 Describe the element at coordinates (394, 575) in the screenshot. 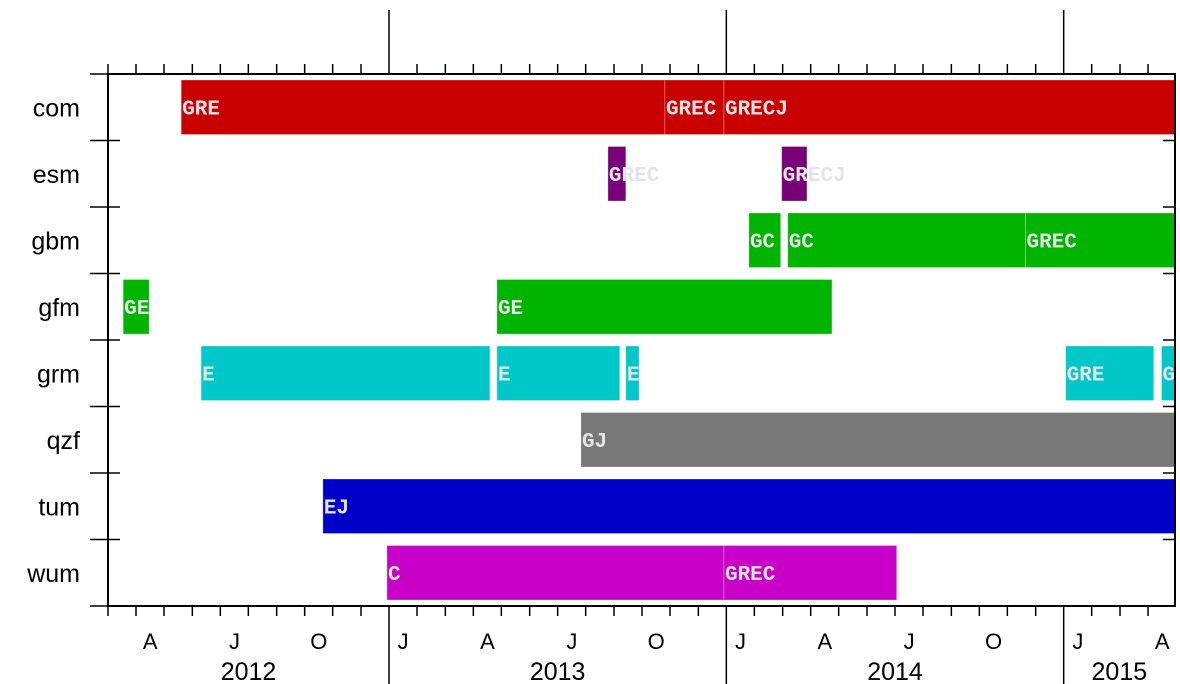

I see `bar-label: C` at that location.